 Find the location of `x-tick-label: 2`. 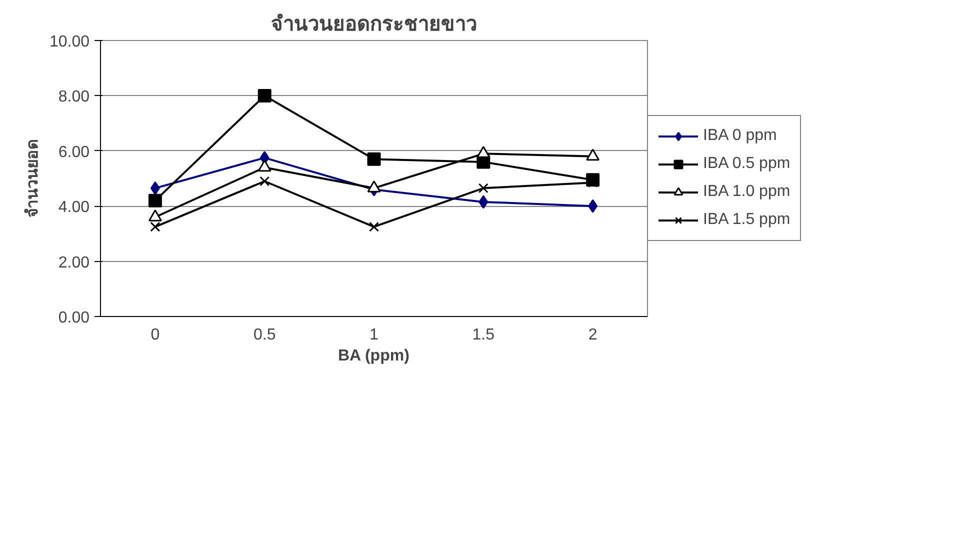

x-tick-label: 2 is located at coordinates (593, 335).